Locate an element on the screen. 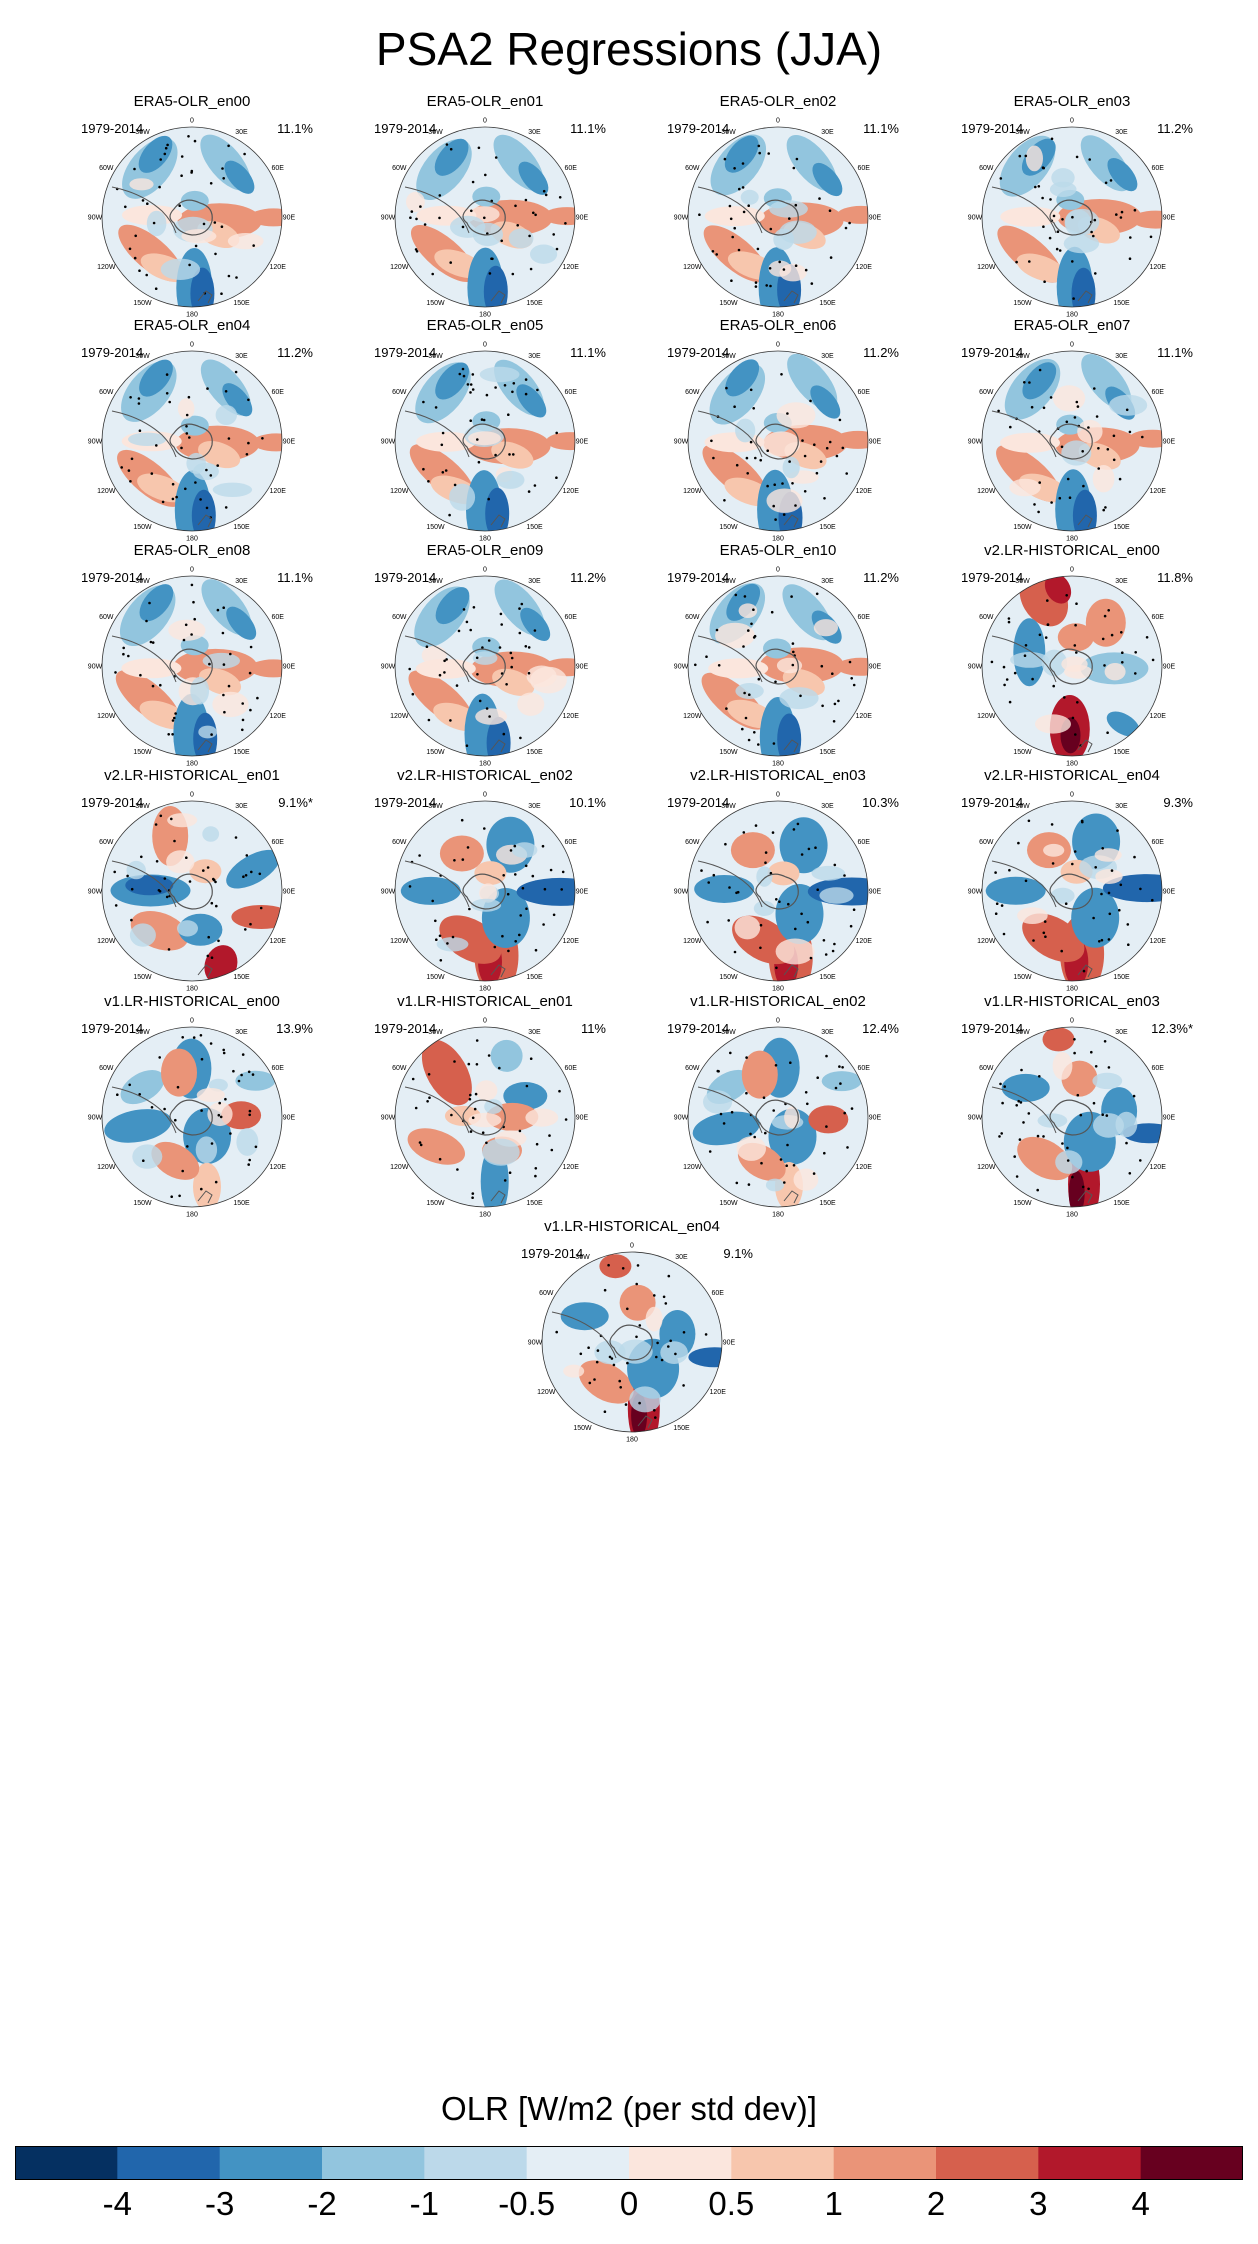  panel-title: v2.LR-HISTORICAL_en02 is located at coordinates (485, 775).